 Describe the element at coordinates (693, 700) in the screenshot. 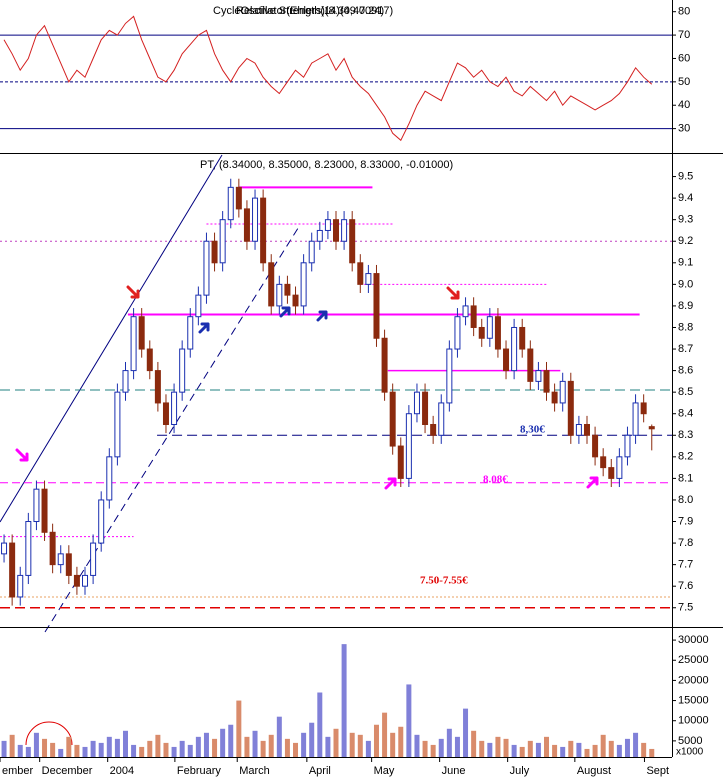

I see `y-tick-label: 15000` at that location.